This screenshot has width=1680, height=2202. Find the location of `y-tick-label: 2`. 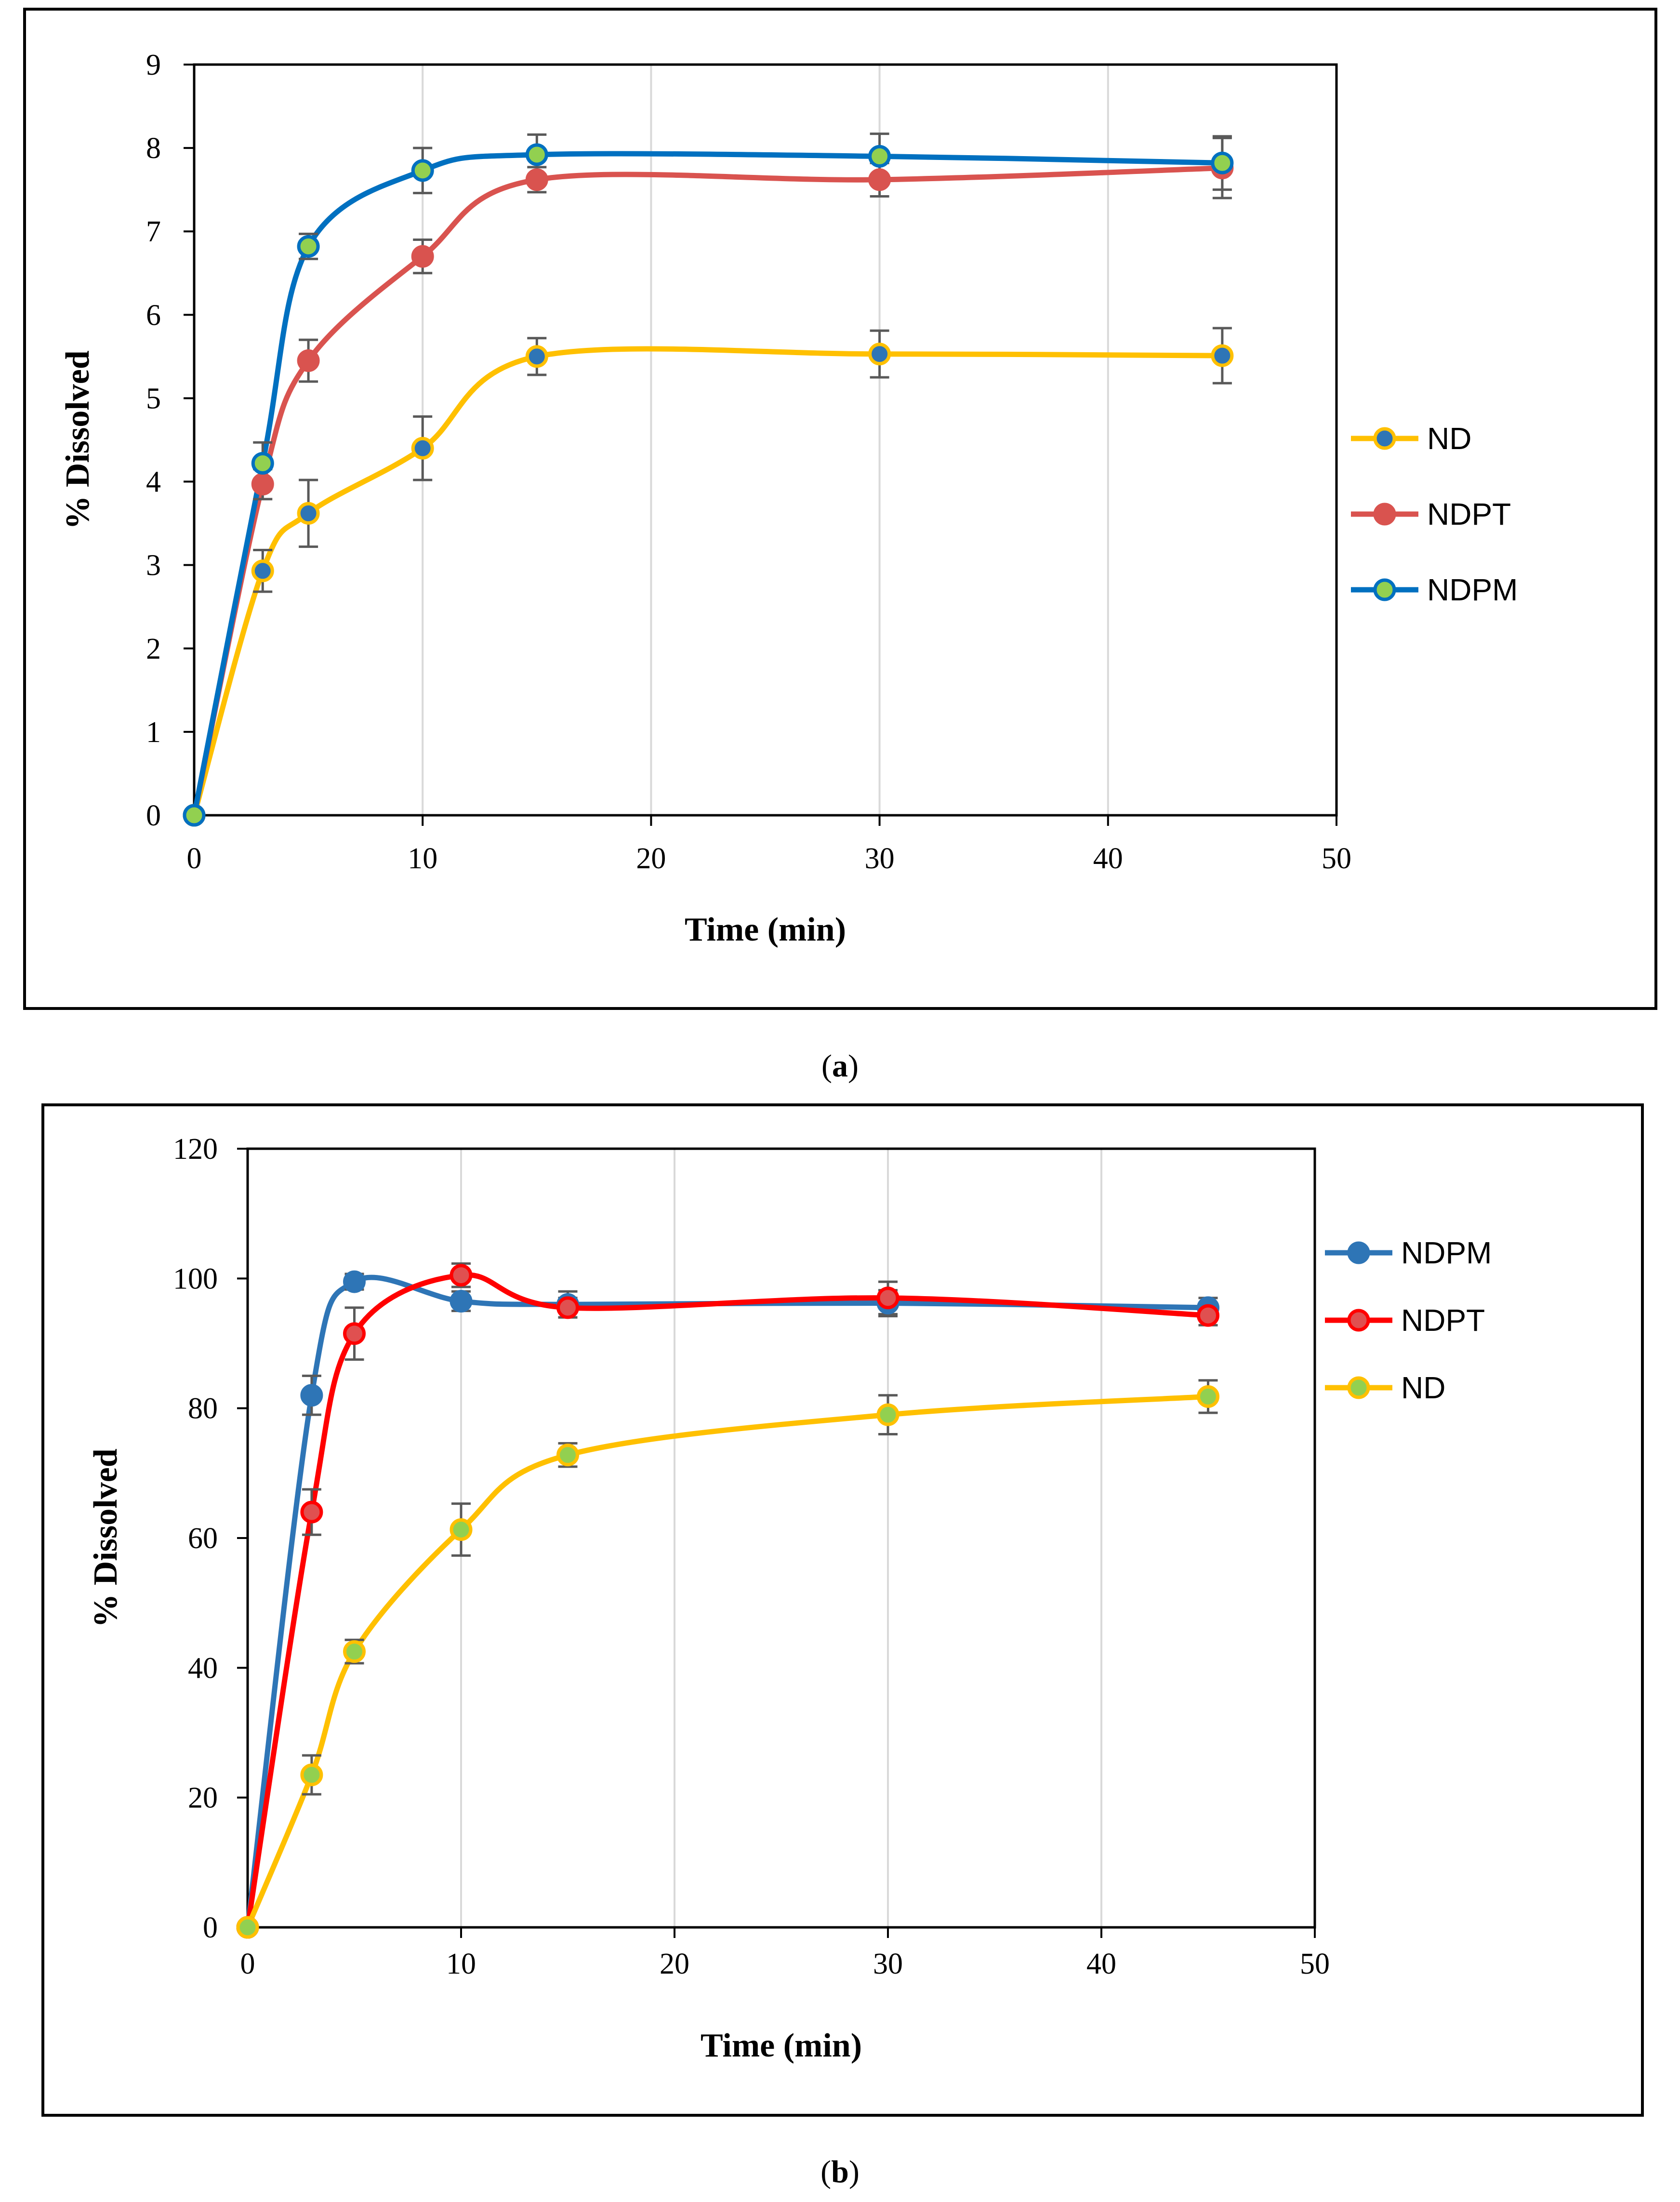

y-tick-label: 2 is located at coordinates (153, 649).